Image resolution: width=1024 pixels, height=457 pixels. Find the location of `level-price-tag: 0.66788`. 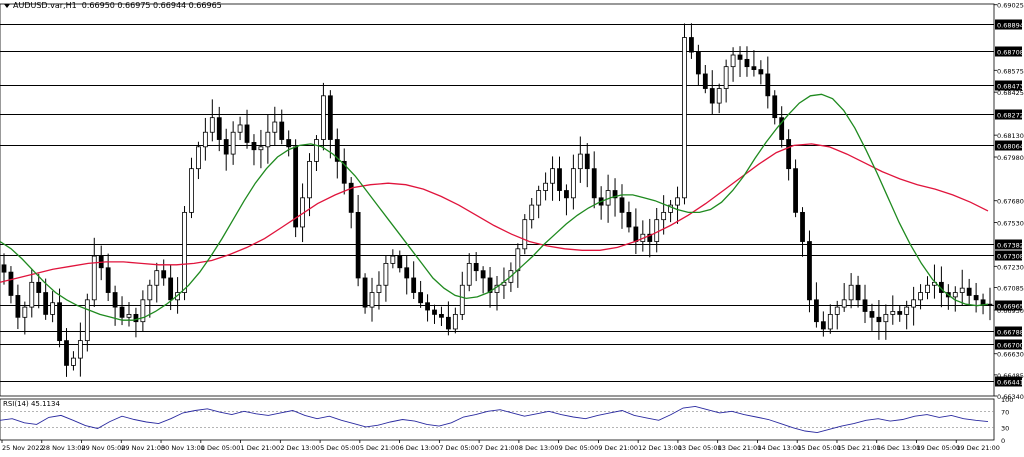

level-price-tag: 0.66788 is located at coordinates (1009, 331).